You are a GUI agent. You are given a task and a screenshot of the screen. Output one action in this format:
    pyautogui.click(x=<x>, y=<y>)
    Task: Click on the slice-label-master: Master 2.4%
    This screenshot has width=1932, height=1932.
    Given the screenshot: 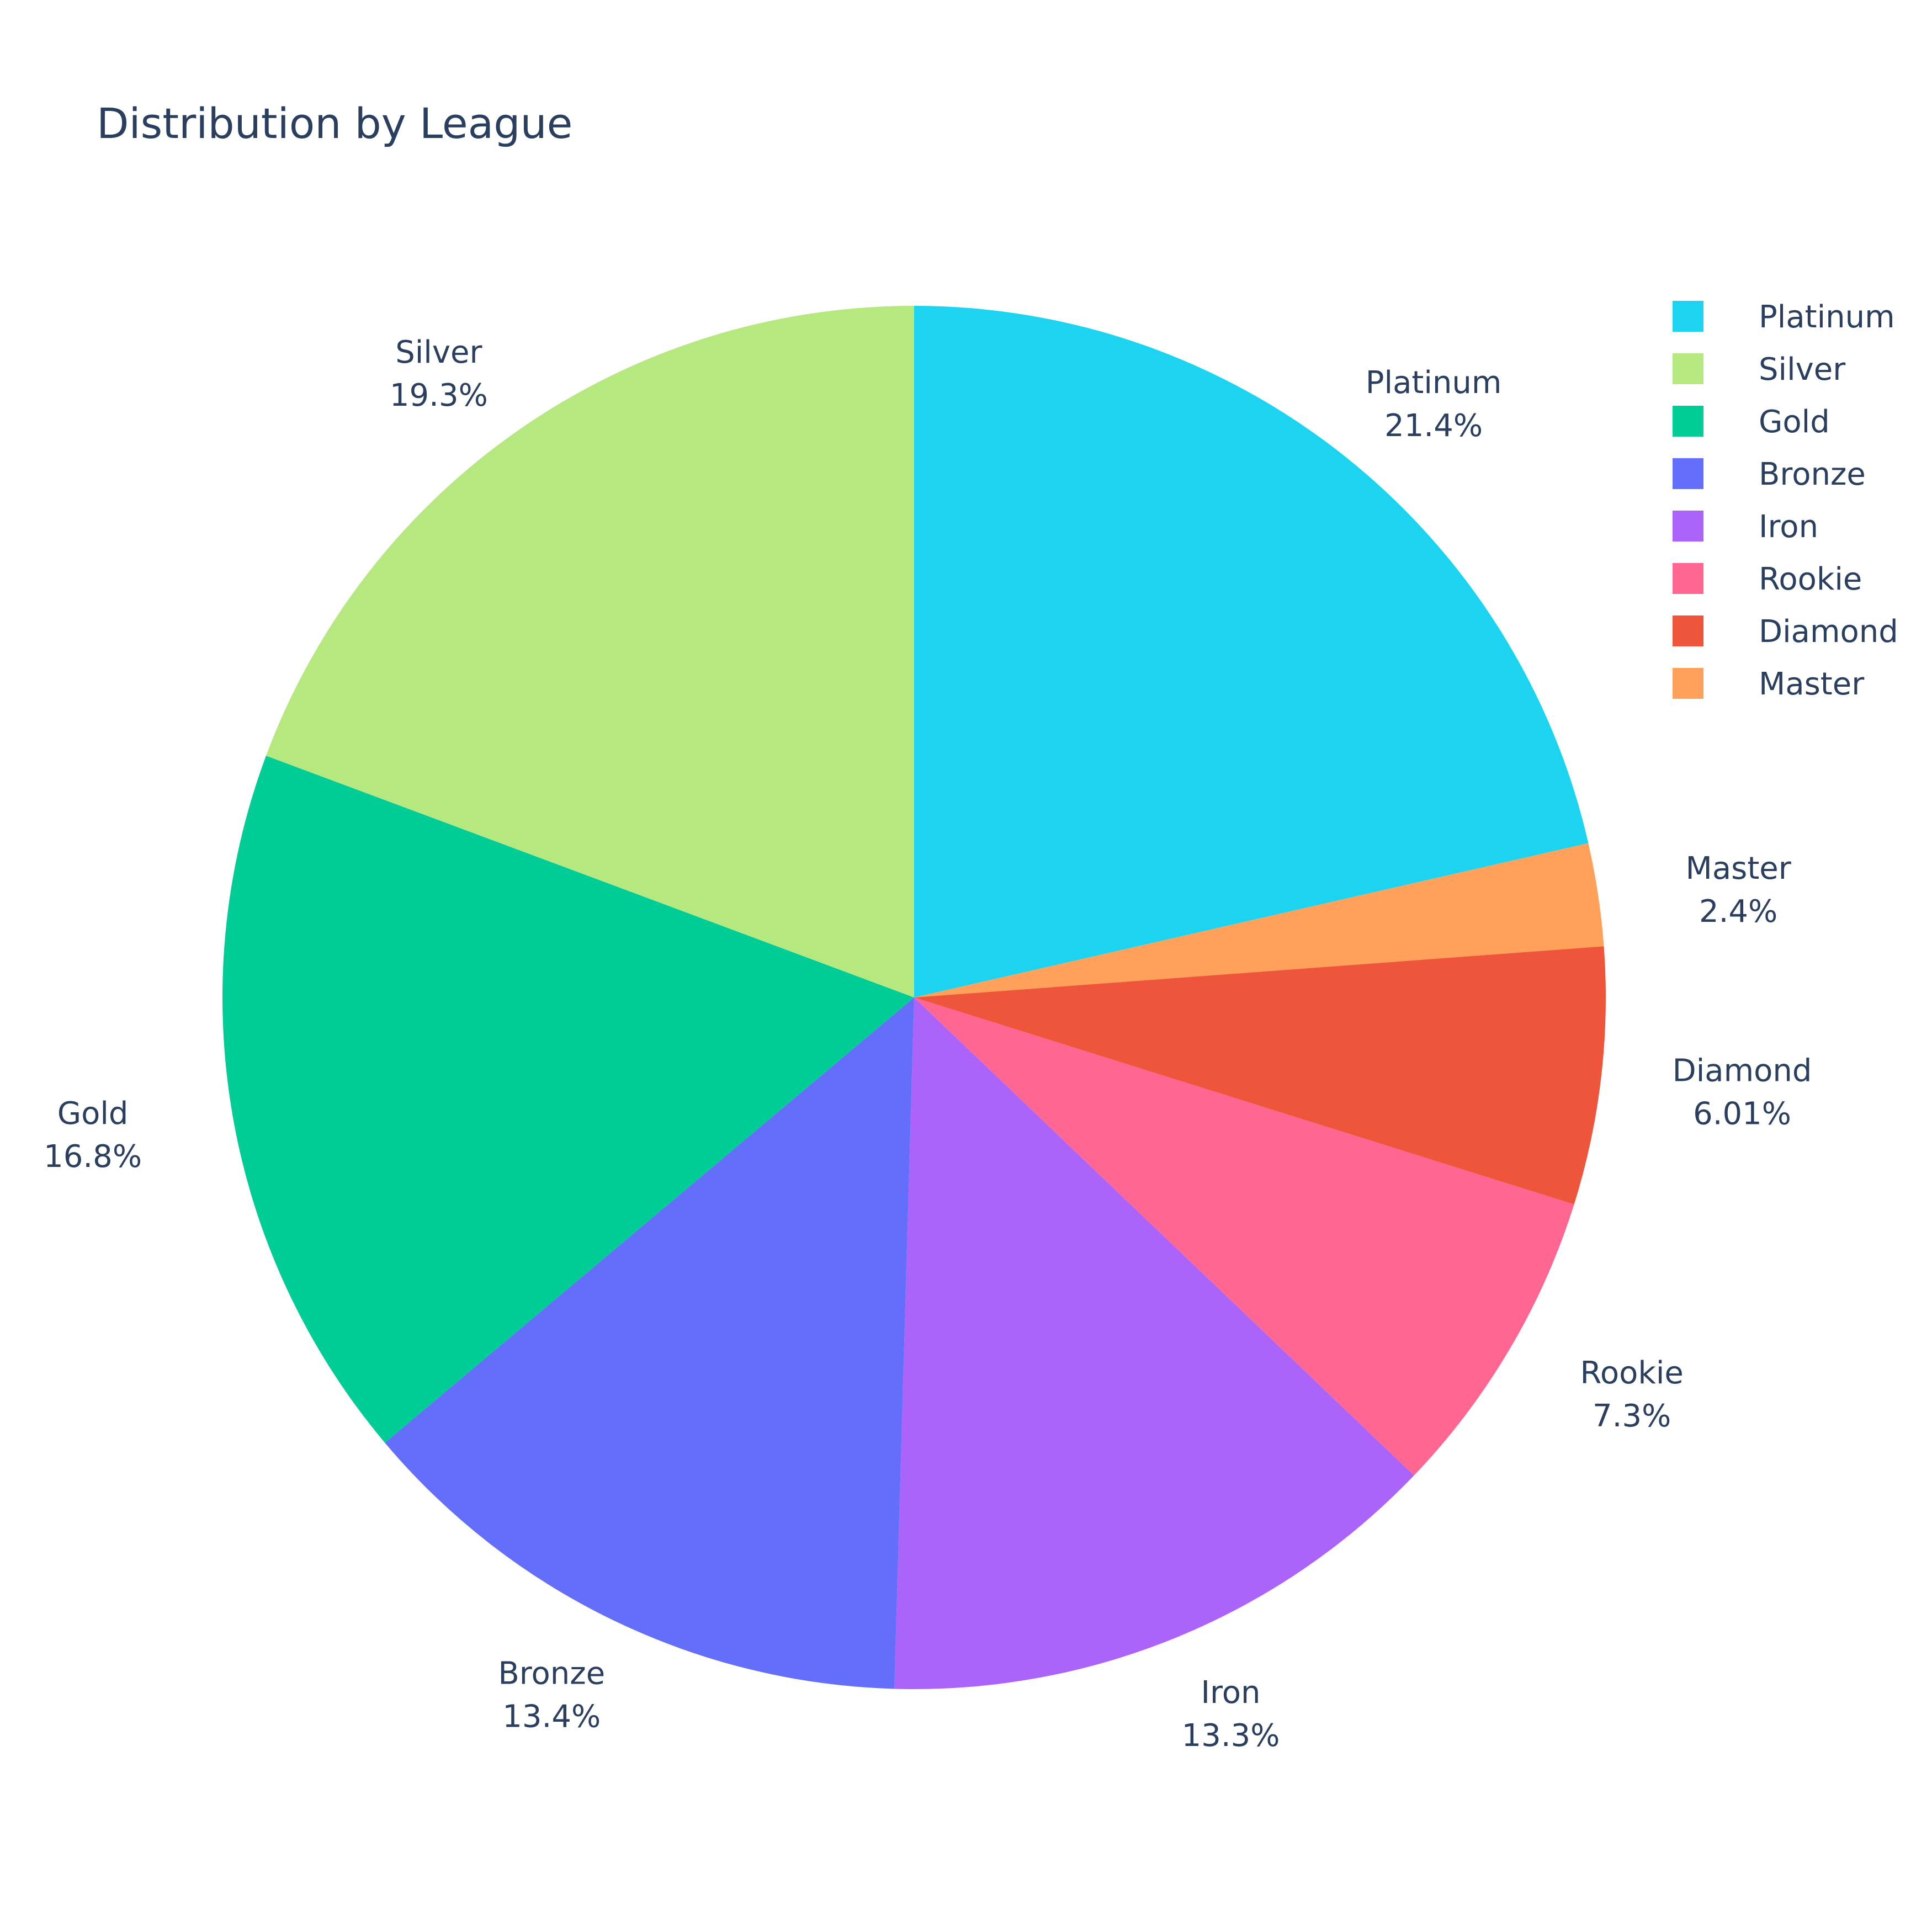 What is the action you would take?
    pyautogui.click(x=1739, y=891)
    